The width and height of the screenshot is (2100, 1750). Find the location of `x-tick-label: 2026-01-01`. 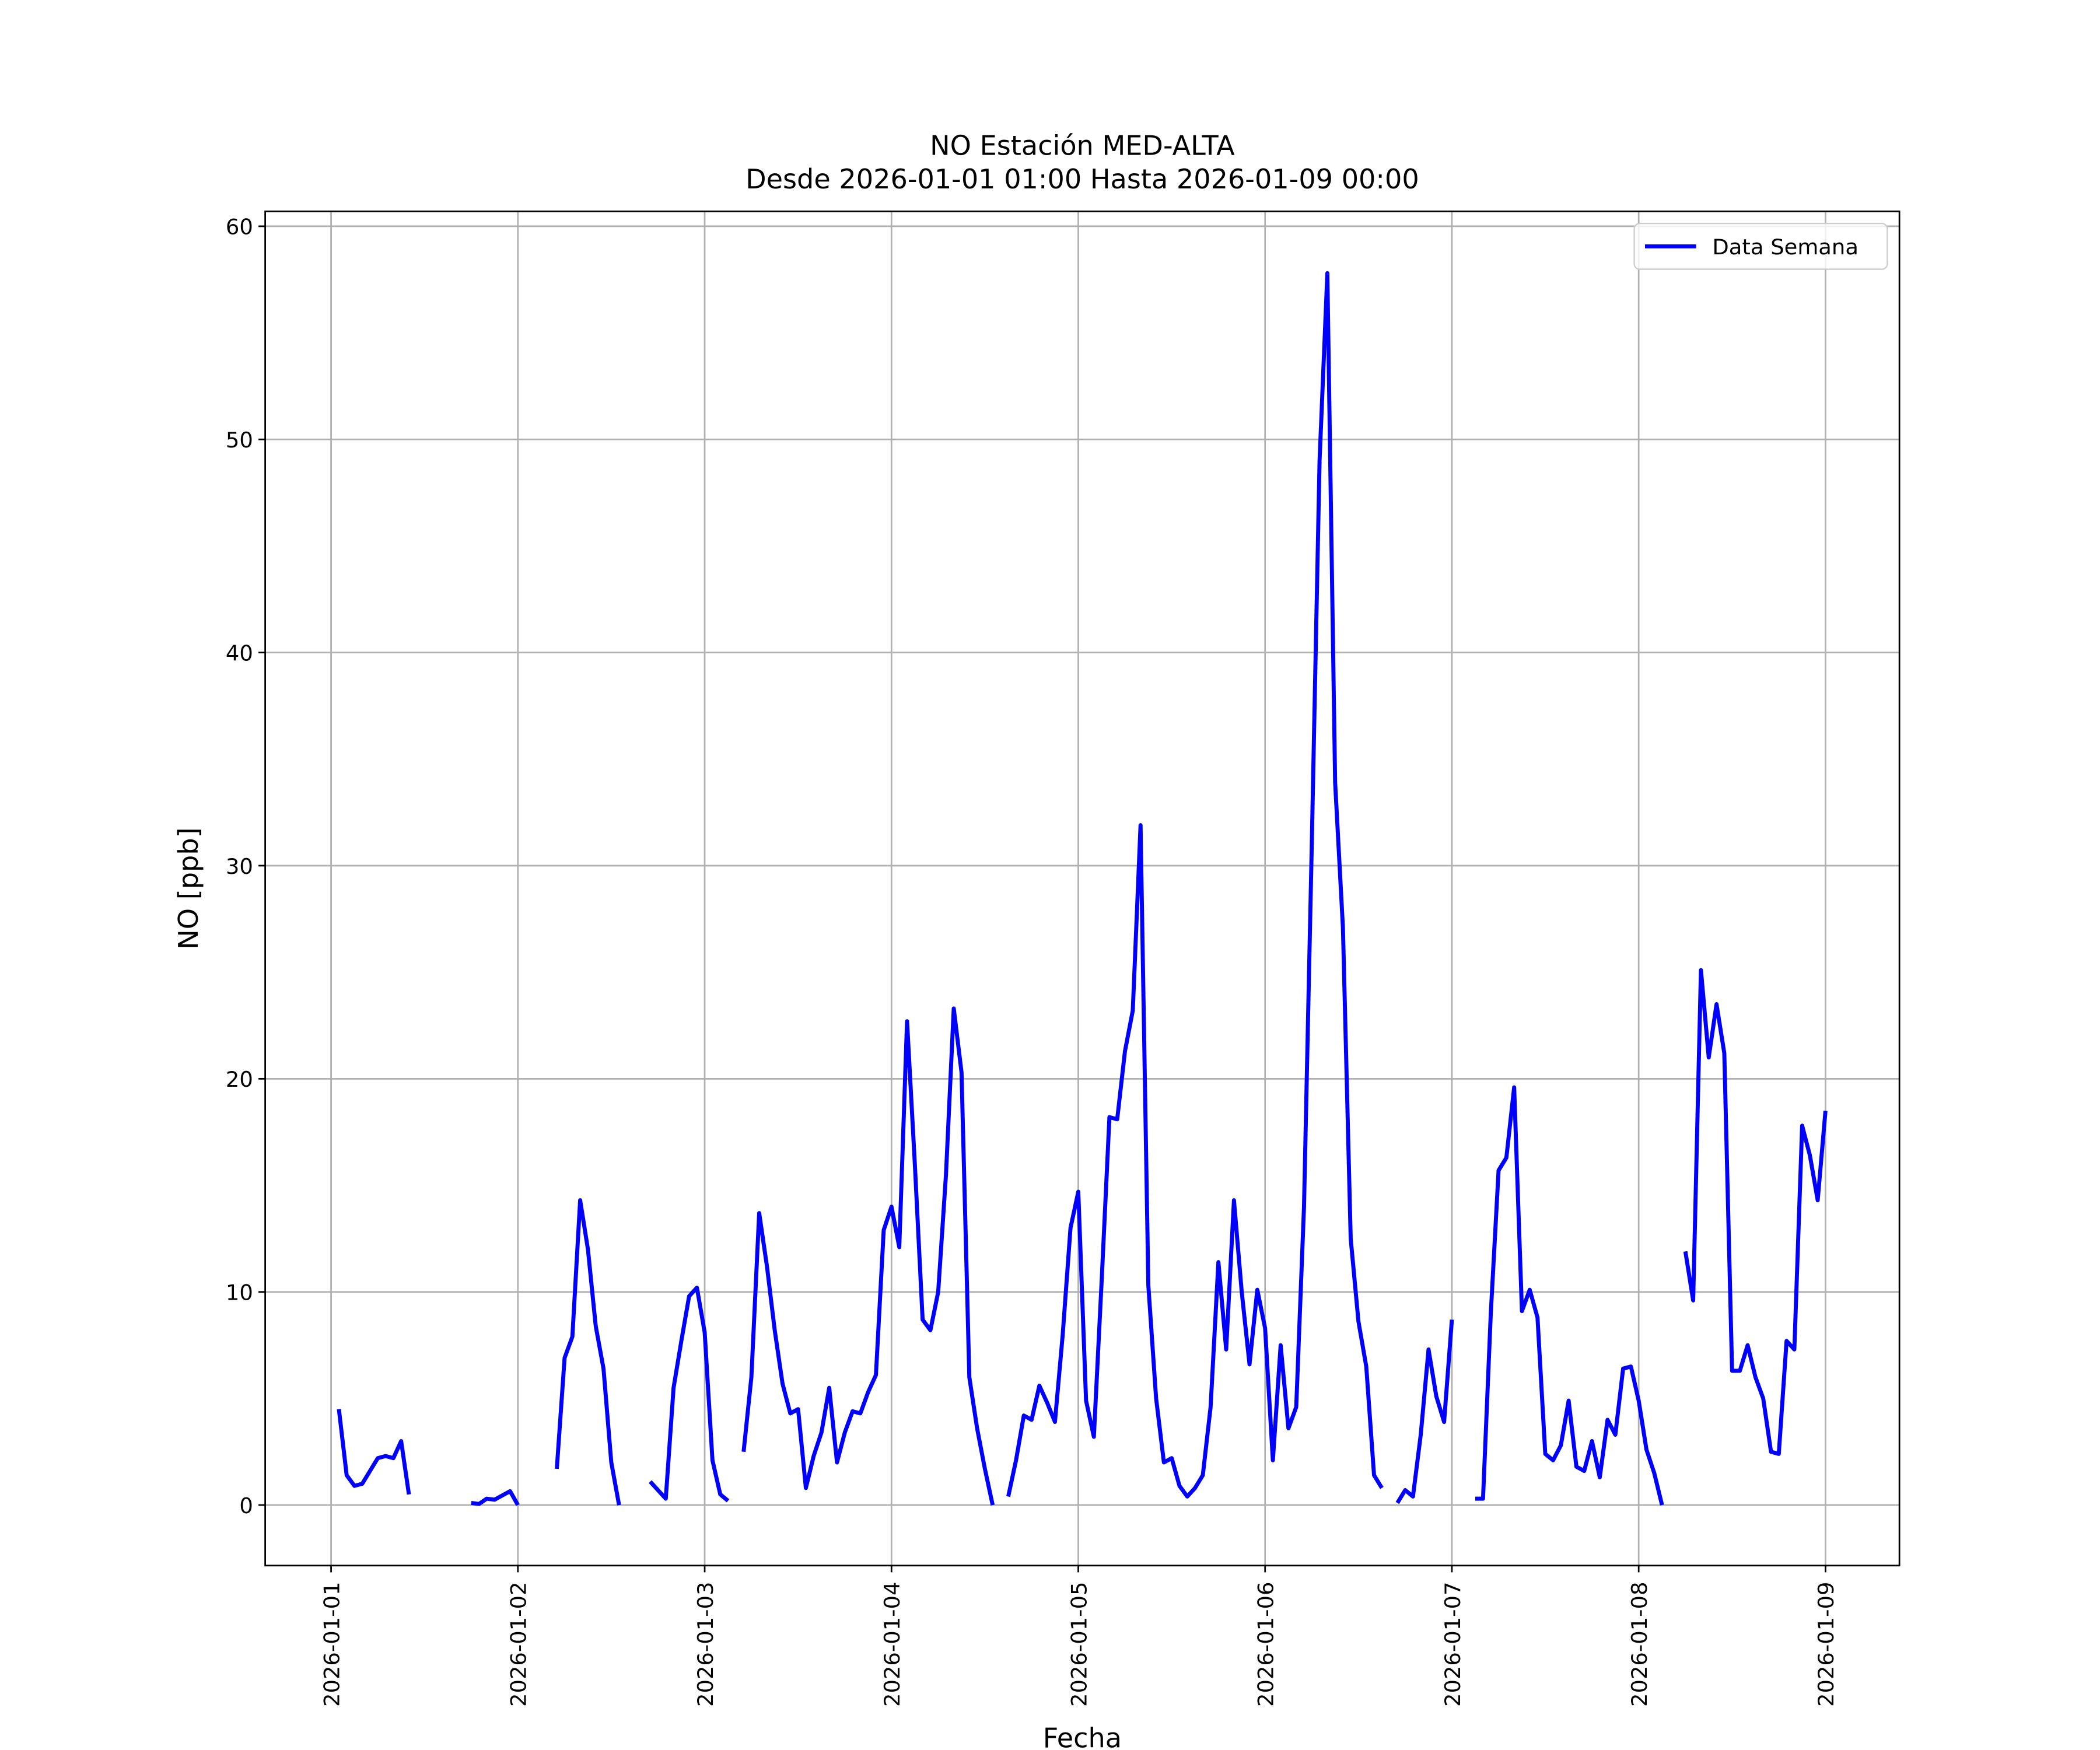

x-tick-label: 2026-01-01 is located at coordinates (331, 1644).